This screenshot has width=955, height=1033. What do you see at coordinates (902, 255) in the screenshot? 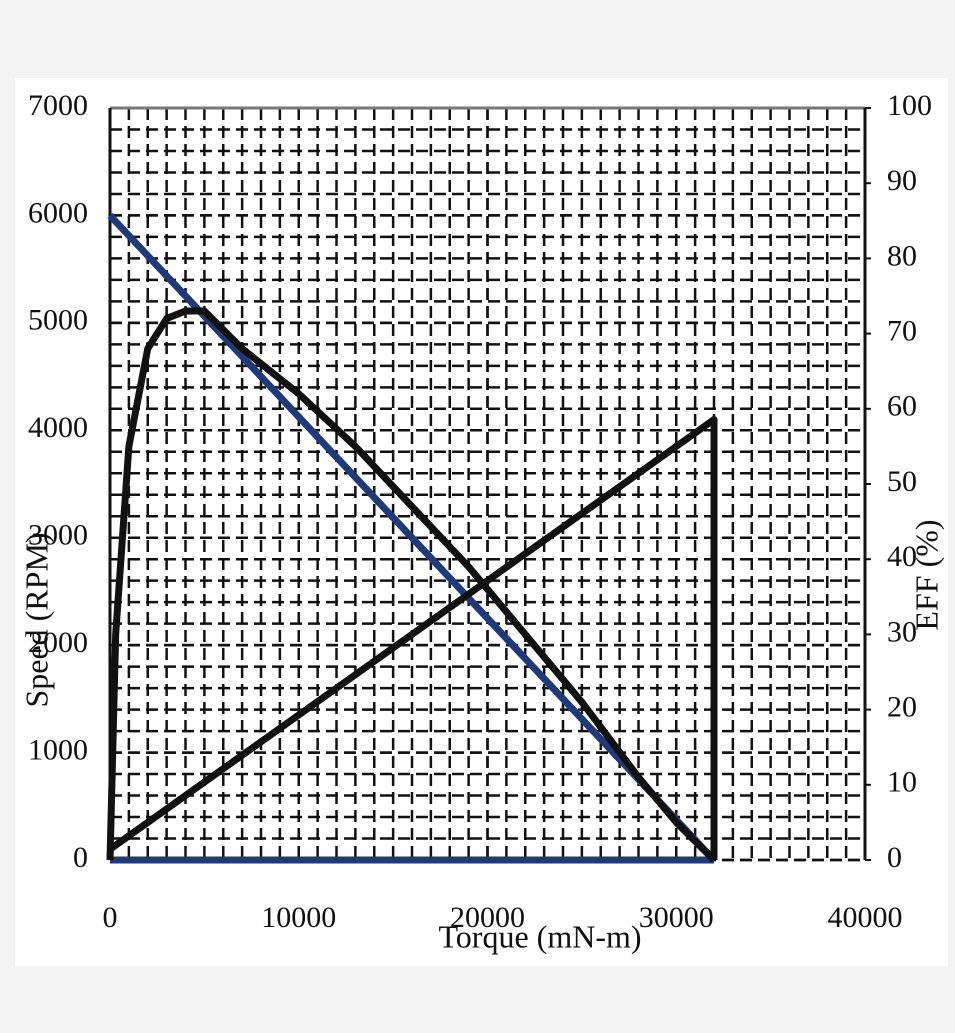
I see `y2-tick-label: 80` at bounding box center [902, 255].